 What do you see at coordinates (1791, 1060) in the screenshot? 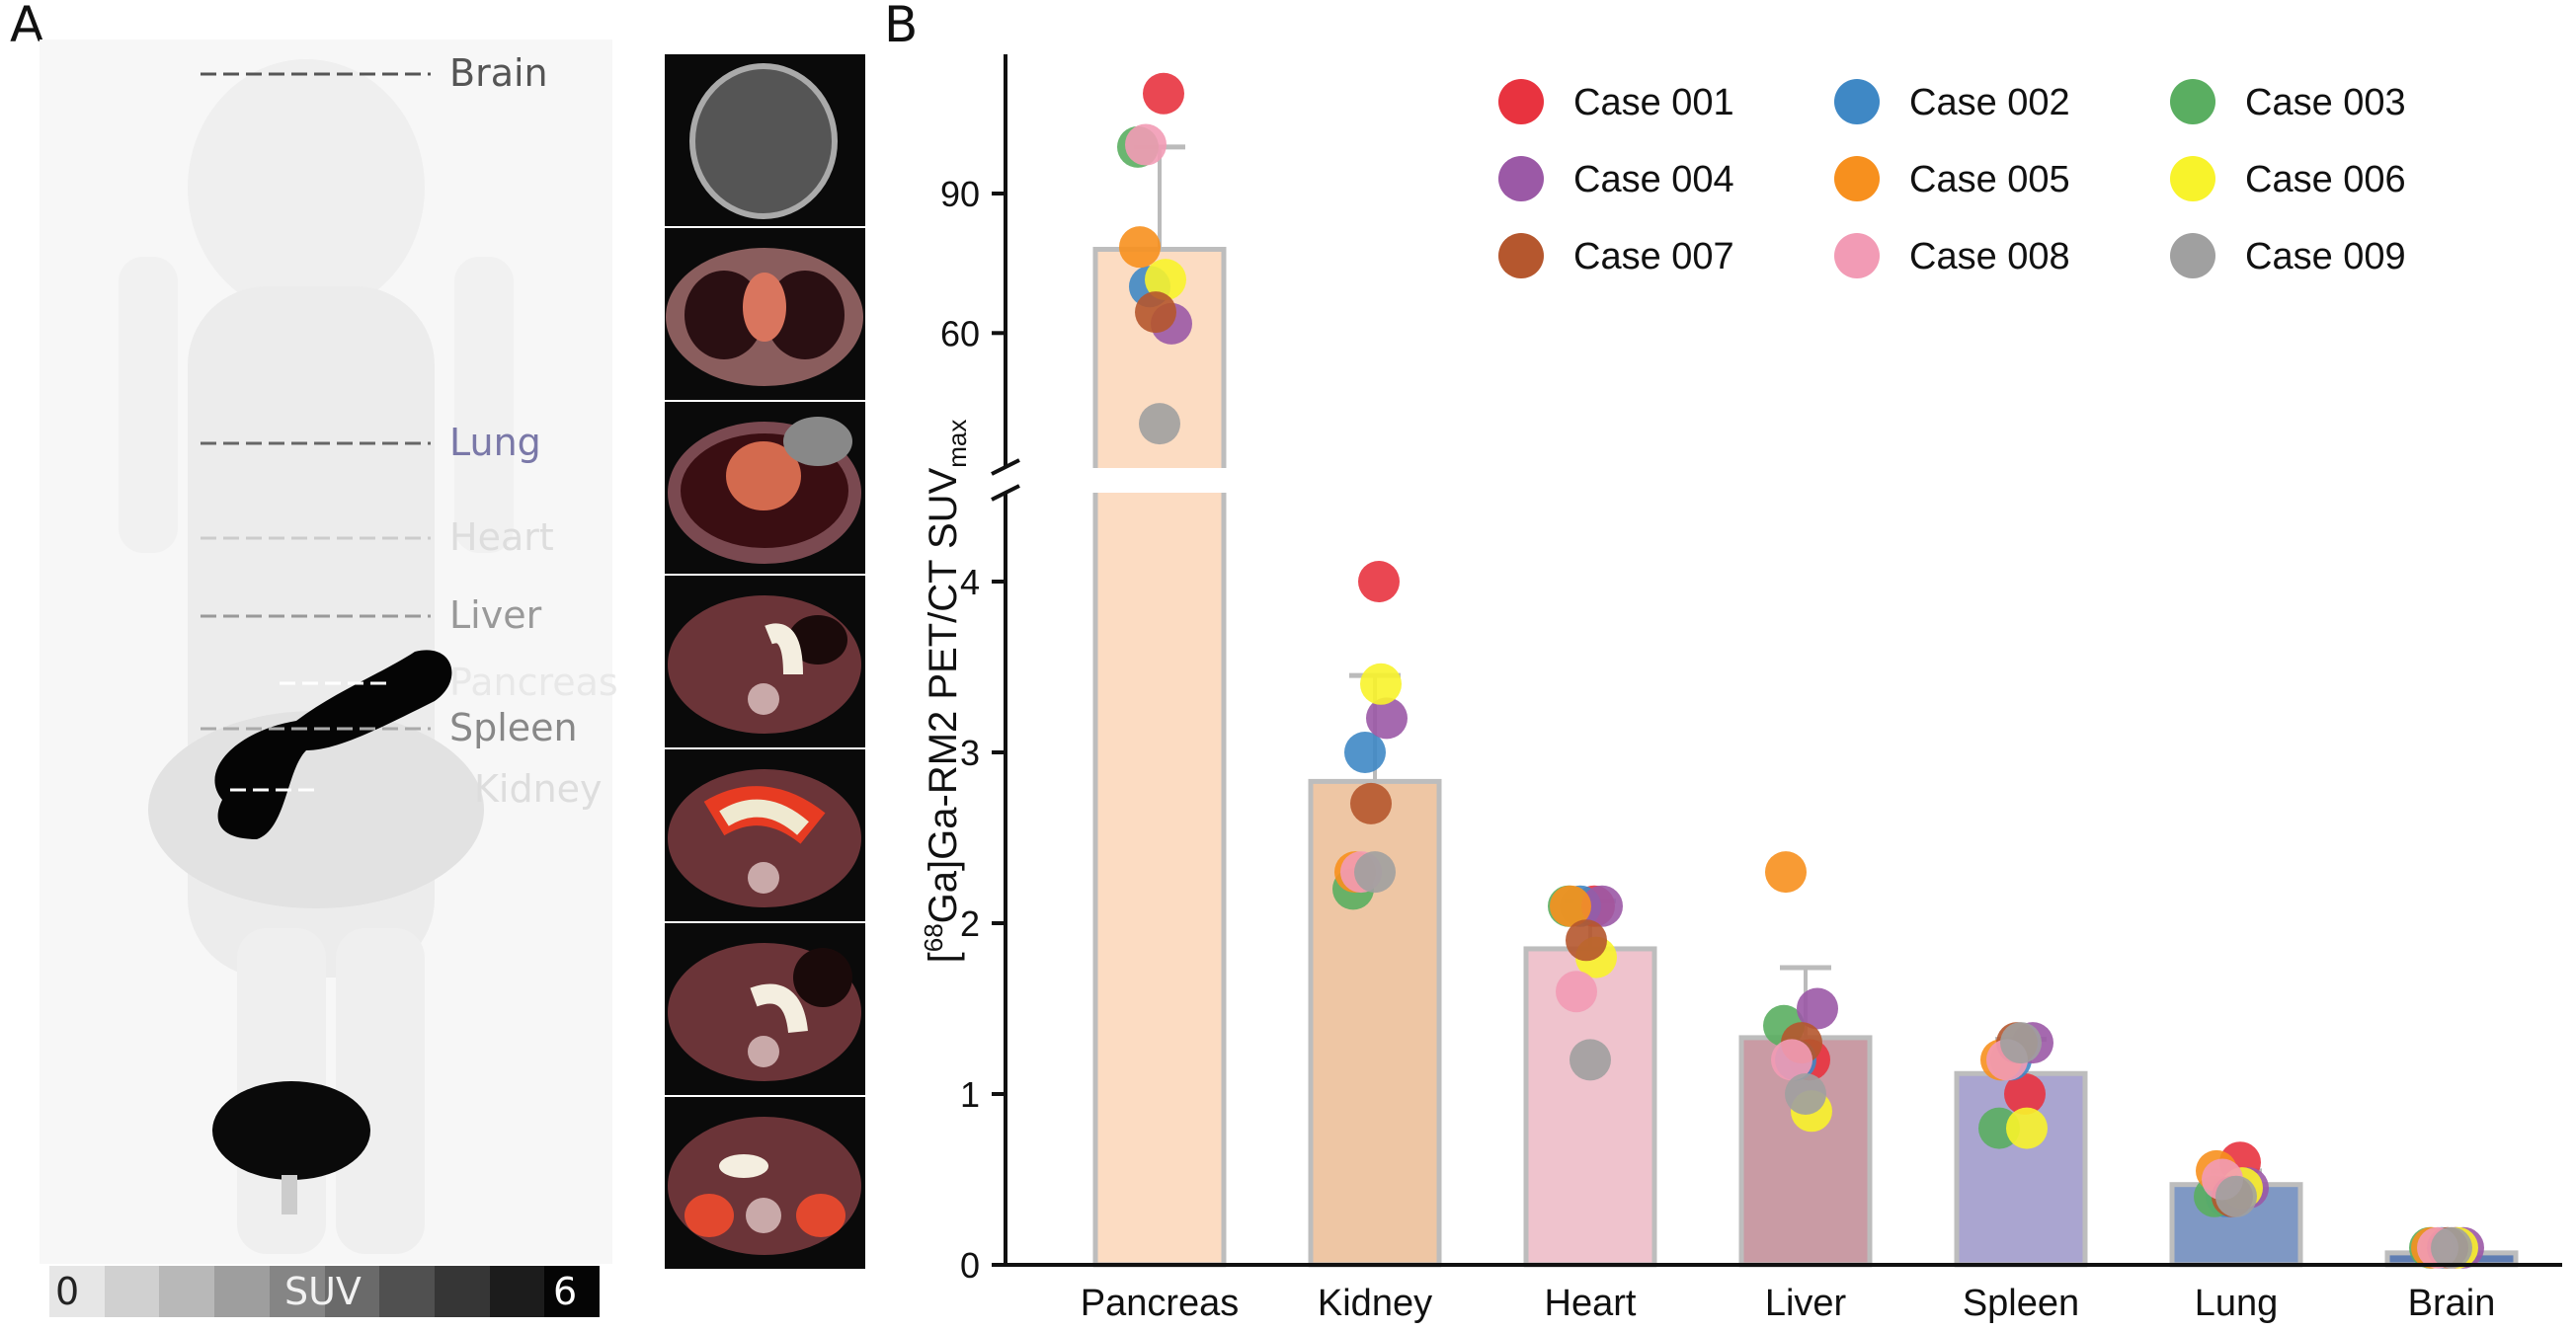
I see `point-case-008-liver` at bounding box center [1791, 1060].